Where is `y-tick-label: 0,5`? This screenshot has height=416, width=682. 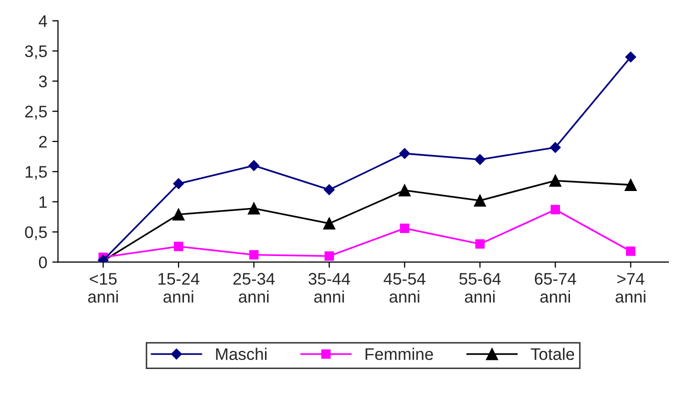 y-tick-label: 0,5 is located at coordinates (36, 233).